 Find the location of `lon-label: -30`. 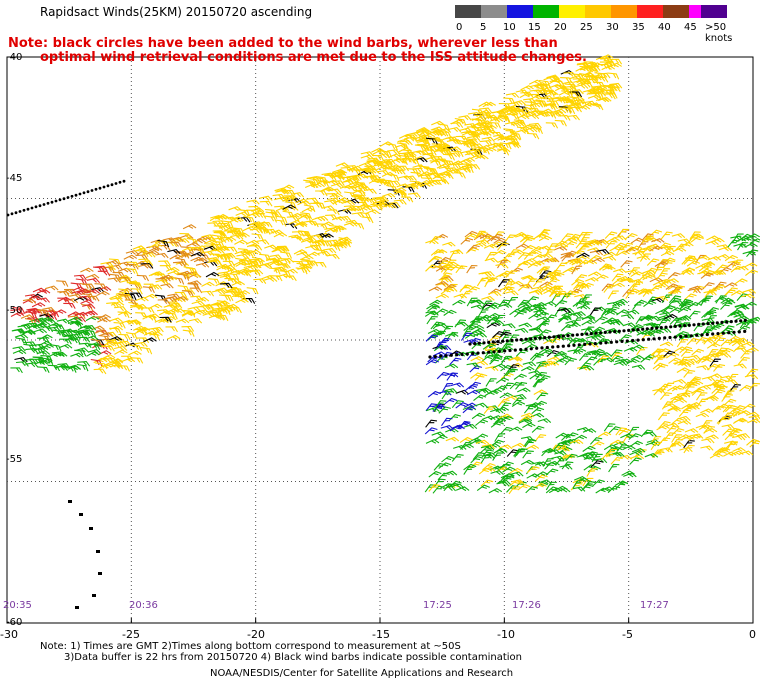

lon-label: -30 is located at coordinates (9, 634).